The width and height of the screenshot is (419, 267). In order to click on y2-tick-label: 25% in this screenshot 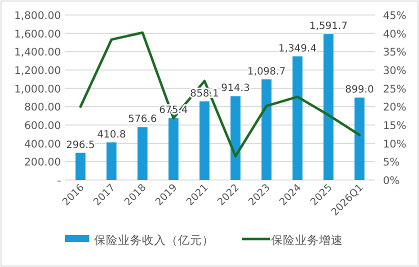, I will do `click(394, 89)`.